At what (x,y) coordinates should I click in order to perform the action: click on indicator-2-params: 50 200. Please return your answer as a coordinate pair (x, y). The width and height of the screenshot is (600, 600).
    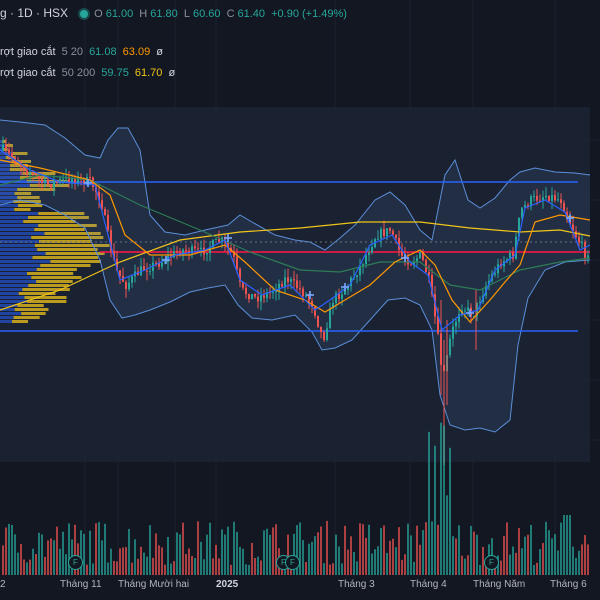
    Looking at the image, I should click on (78, 73).